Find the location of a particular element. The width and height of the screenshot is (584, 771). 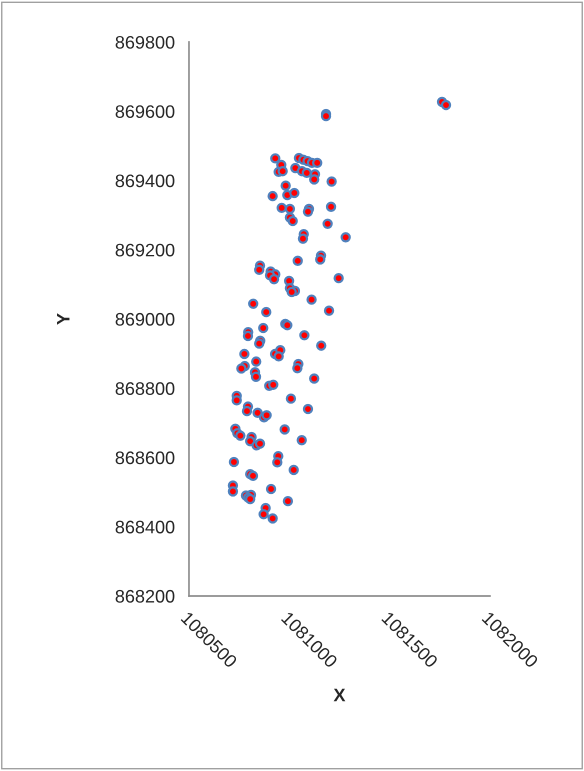

y-axis-title: Y is located at coordinates (63, 319).